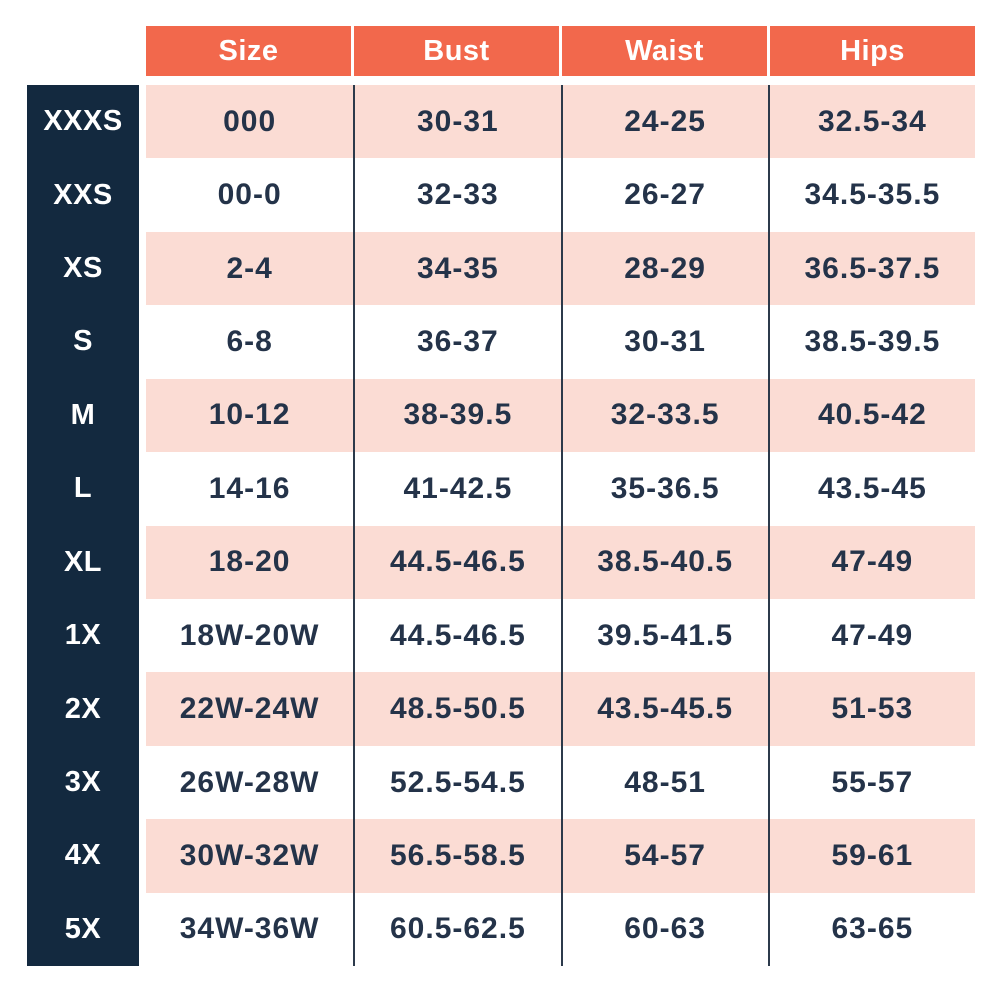  I want to click on row-label-column: XXXS XXS XS S M L XL 1X 2X 3X 4X 5X, so click(83, 525).